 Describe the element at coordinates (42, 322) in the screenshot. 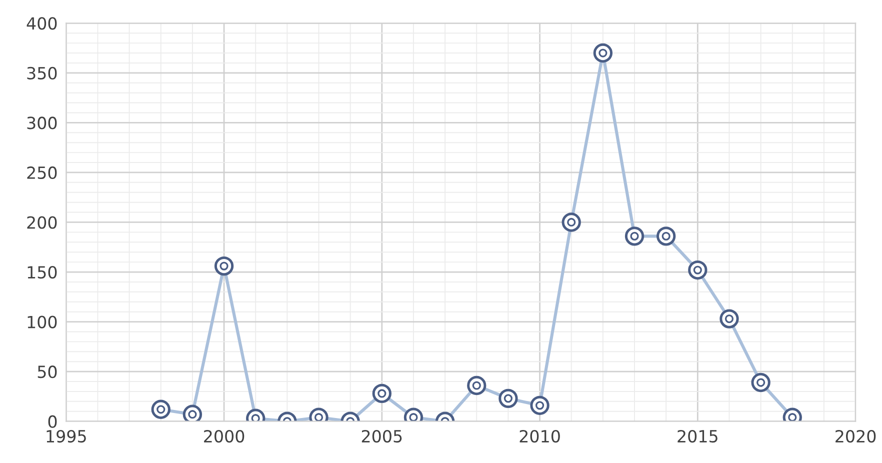

I see `y-tick-label: 100` at that location.